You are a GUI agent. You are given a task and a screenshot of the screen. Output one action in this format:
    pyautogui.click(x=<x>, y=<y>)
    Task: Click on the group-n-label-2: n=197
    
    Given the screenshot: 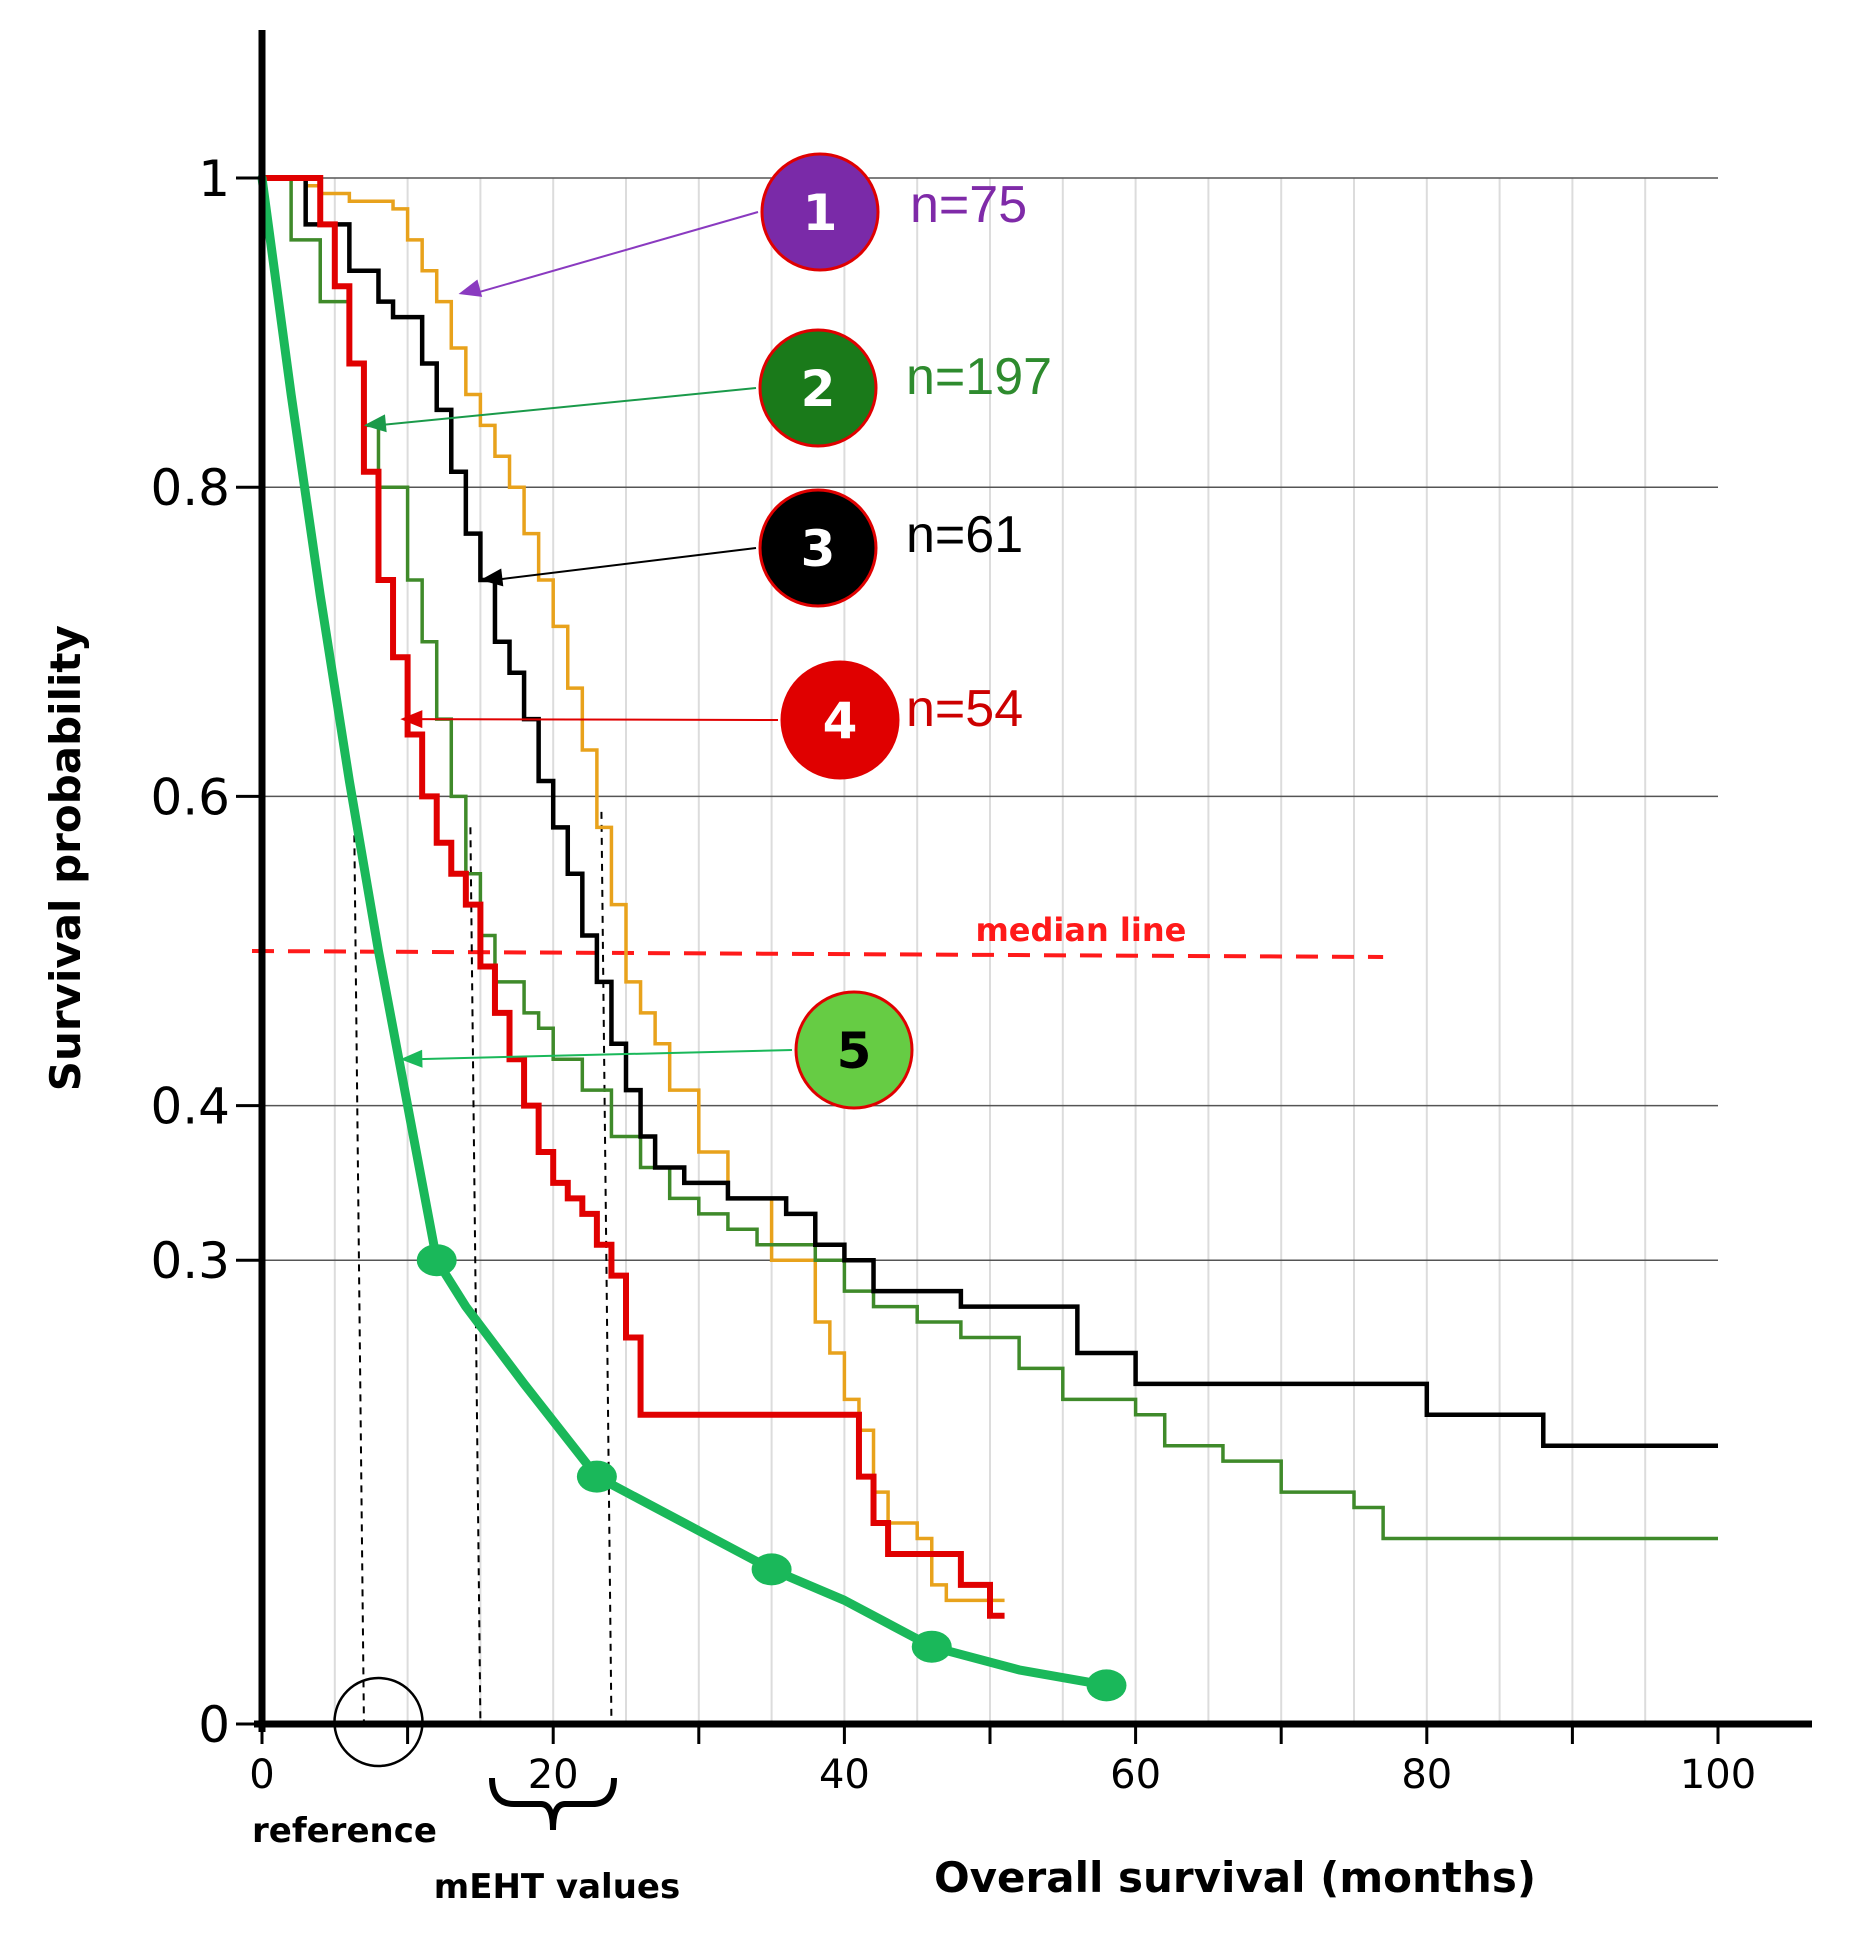 What is the action you would take?
    pyautogui.click(x=979, y=377)
    